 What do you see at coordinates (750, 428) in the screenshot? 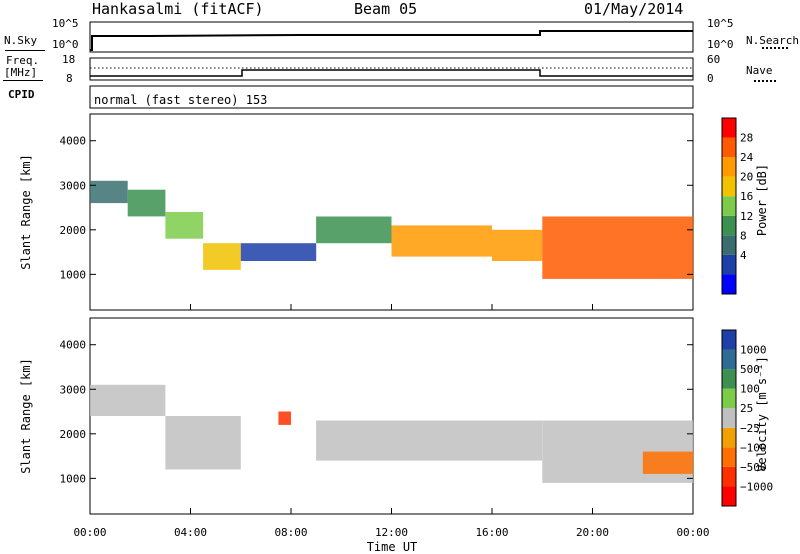
I see `velocity-cbar-tick-4: −25` at bounding box center [750, 428].